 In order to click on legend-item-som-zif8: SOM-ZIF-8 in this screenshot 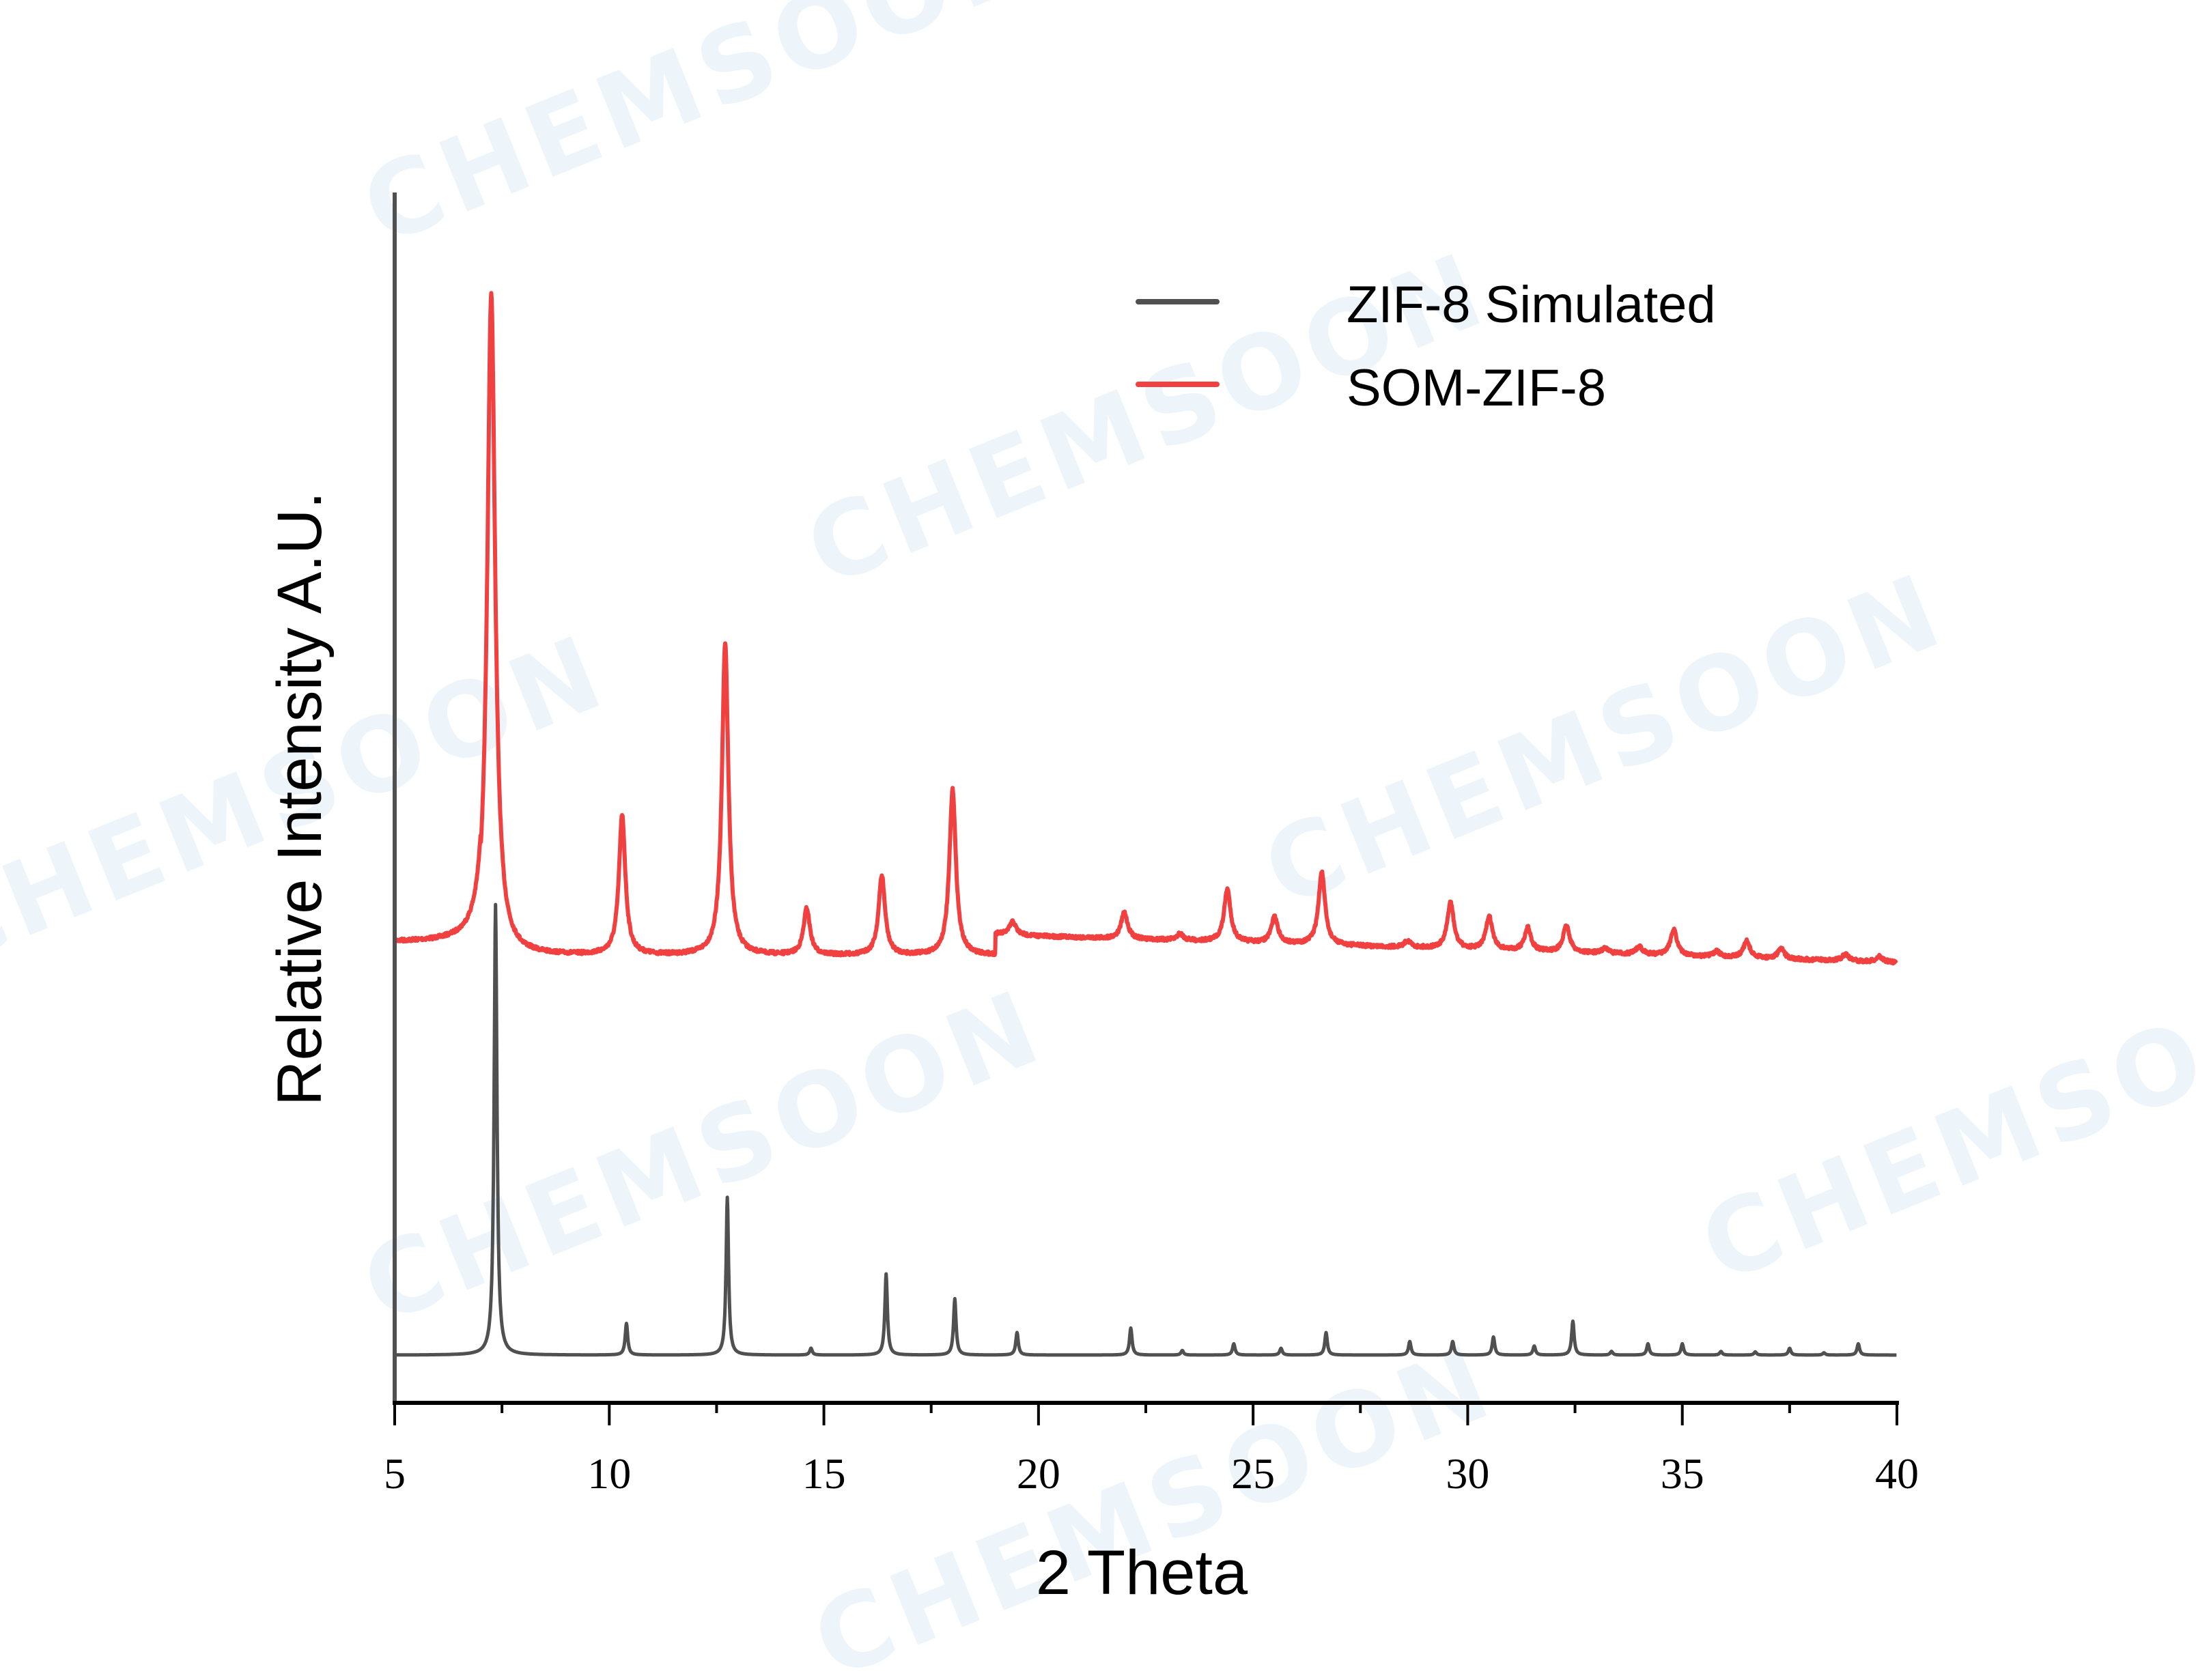, I will do `click(1371, 388)`.